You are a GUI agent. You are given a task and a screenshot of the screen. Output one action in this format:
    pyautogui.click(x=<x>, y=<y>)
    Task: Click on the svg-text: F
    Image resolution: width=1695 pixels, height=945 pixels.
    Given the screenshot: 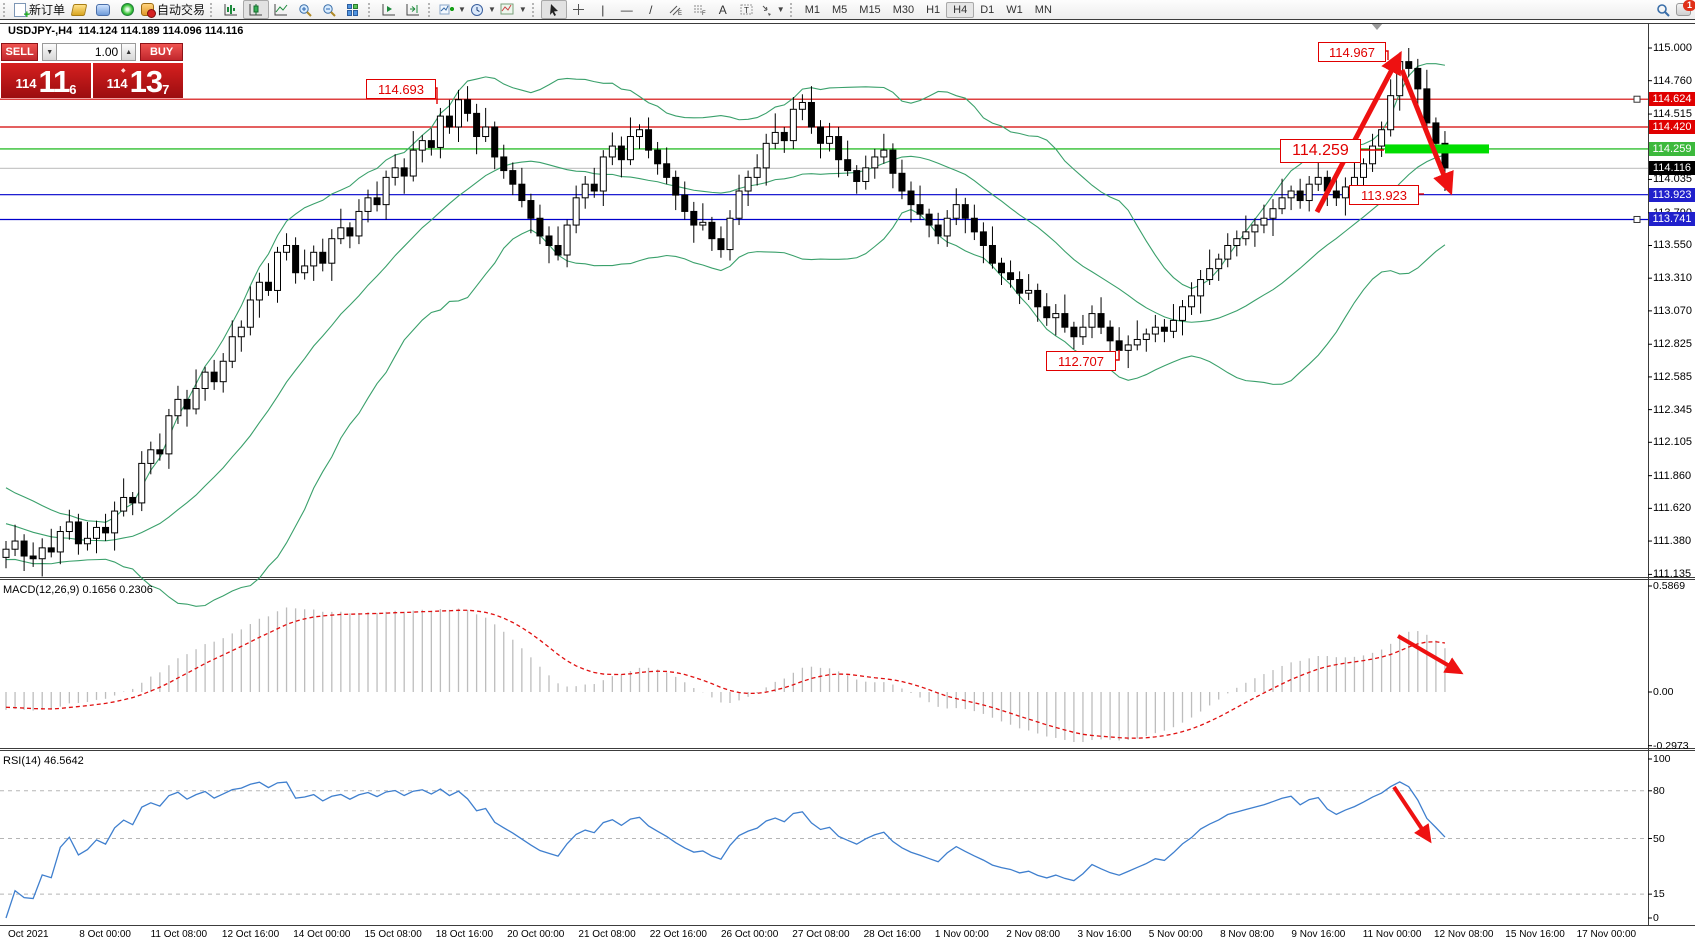 What is the action you would take?
    pyautogui.click(x=704, y=13)
    